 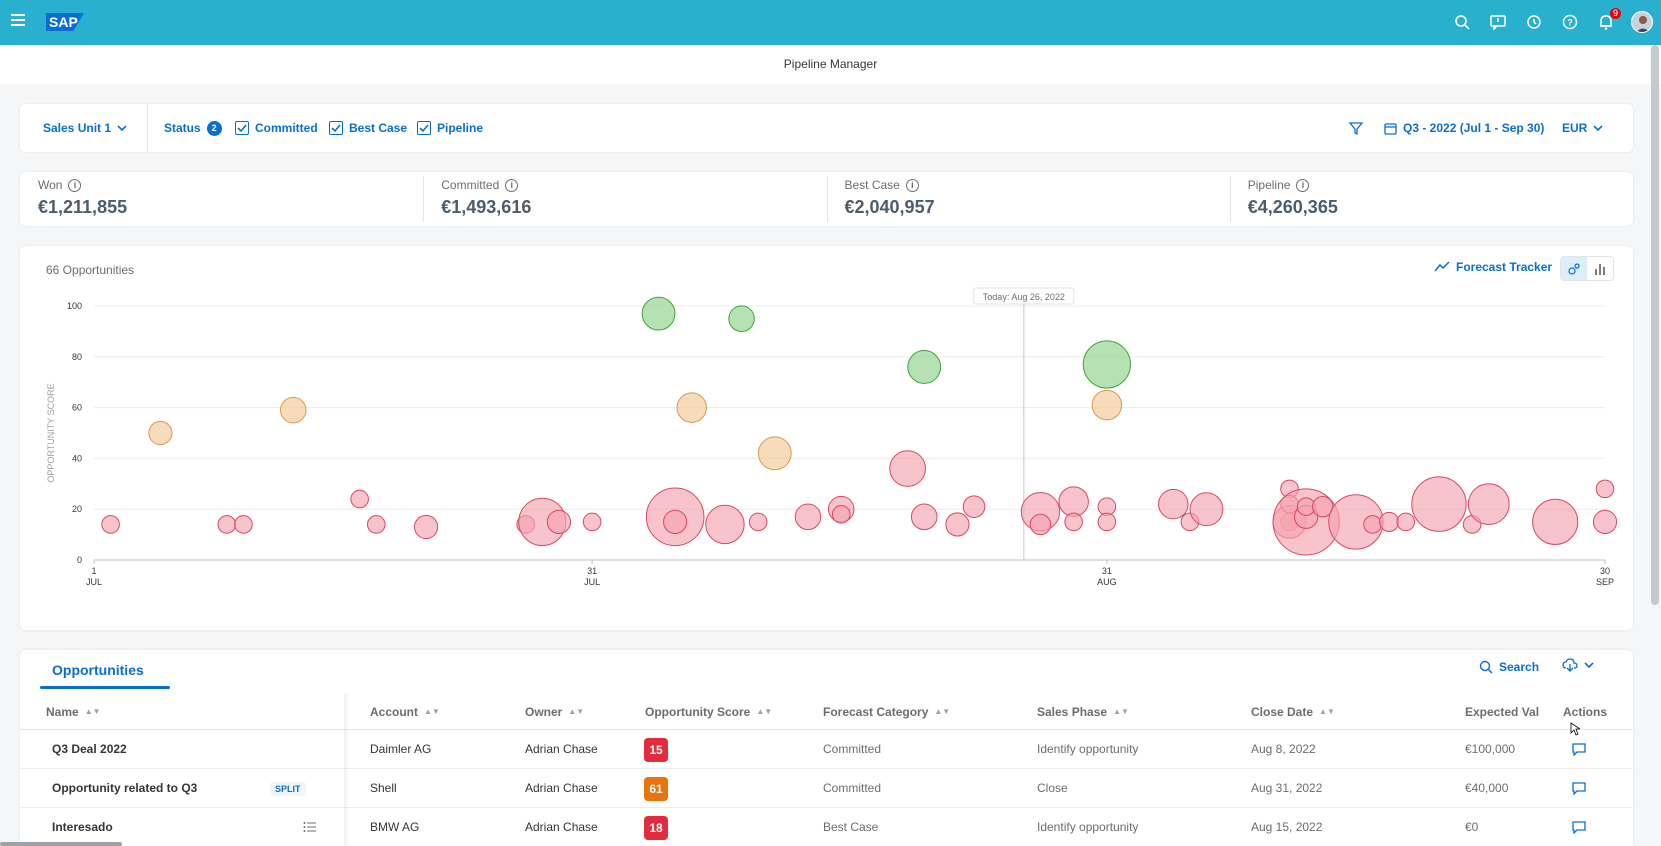 What do you see at coordinates (1462, 22) in the screenshot?
I see `search-icon` at bounding box center [1462, 22].